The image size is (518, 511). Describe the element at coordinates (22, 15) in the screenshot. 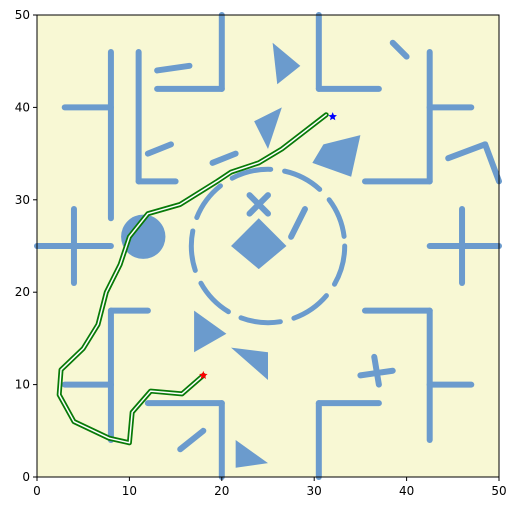

I see `y-tick-label: 50` at that location.